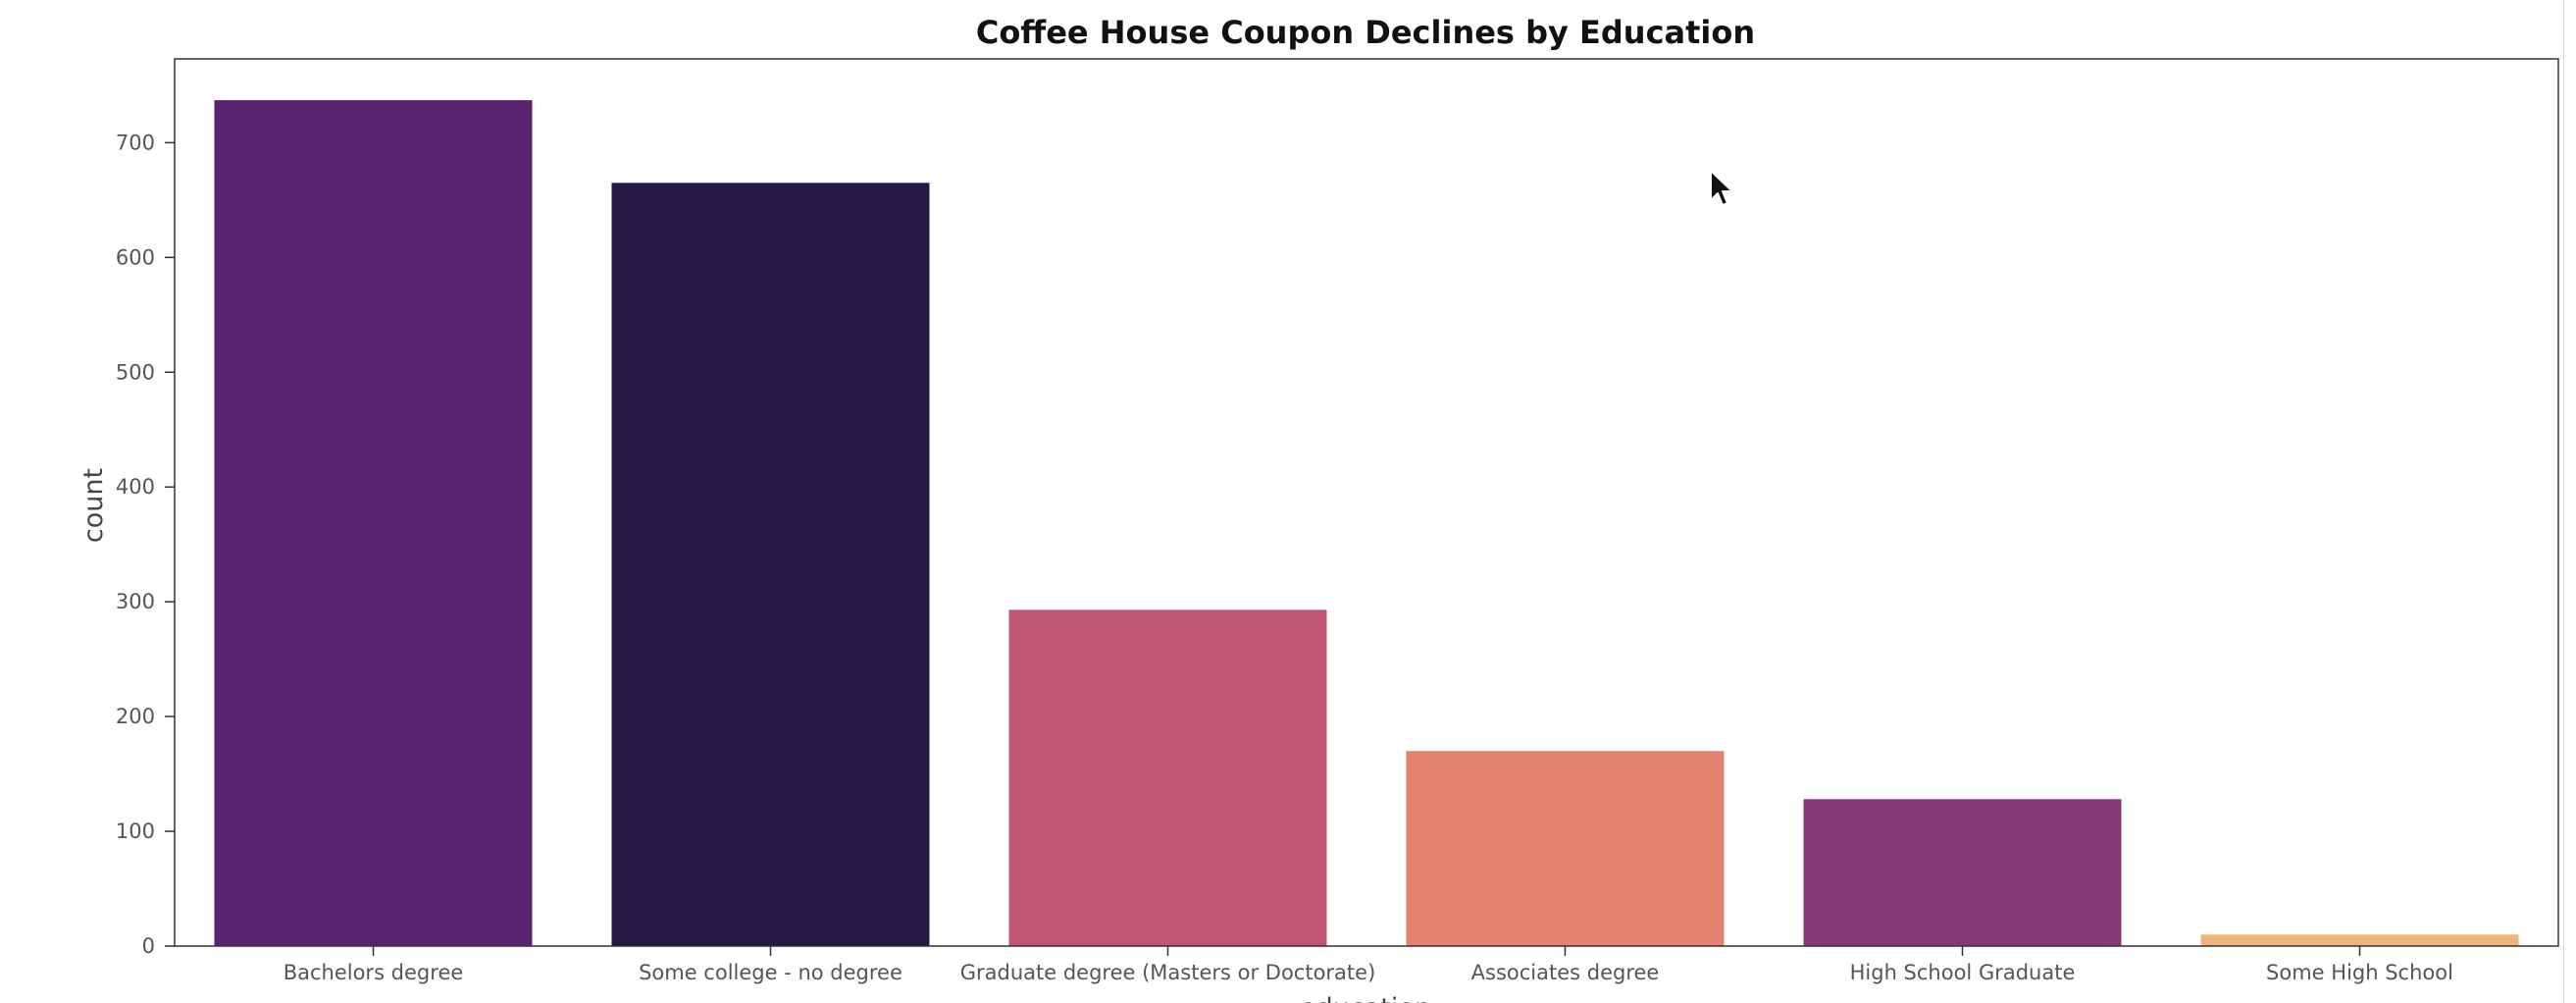 The image size is (2576, 1003). What do you see at coordinates (135, 142) in the screenshot?
I see `y-tick-label: 700` at bounding box center [135, 142].